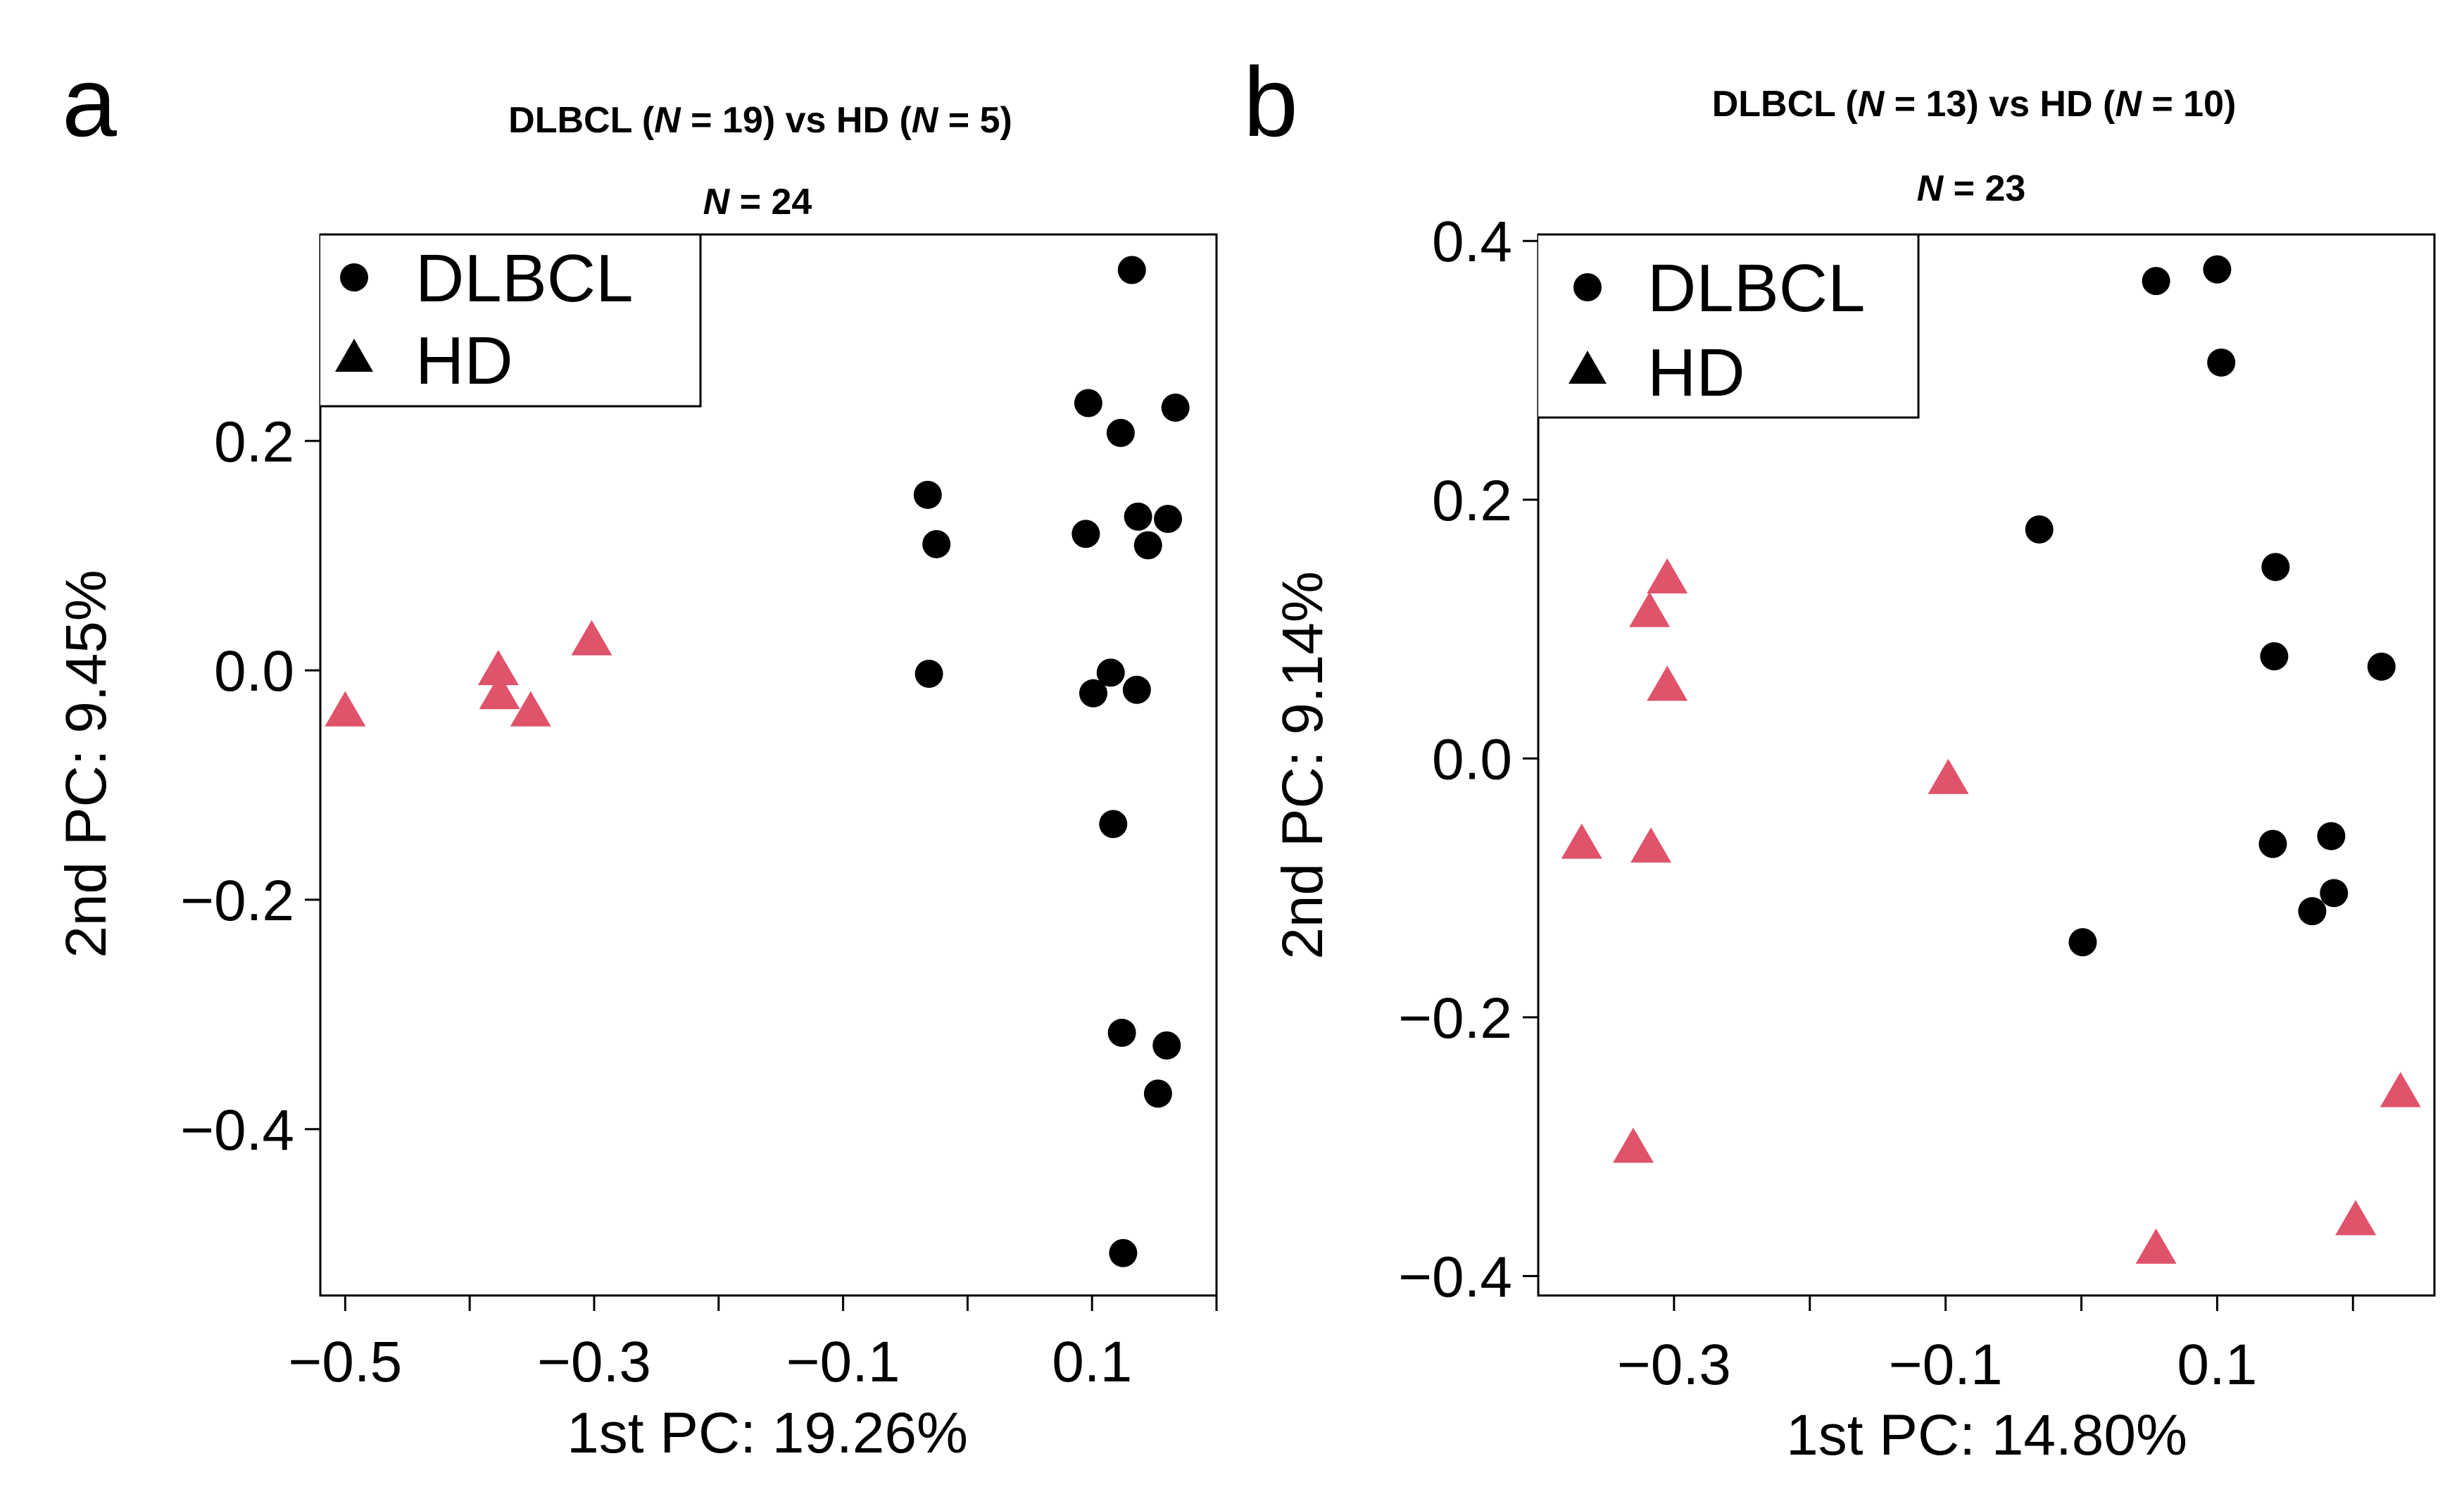 The height and width of the screenshot is (1487, 2464). I want to click on panel-a-title-line1: DLBCL (N = 19) vs HD (N = 5), so click(760, 121).